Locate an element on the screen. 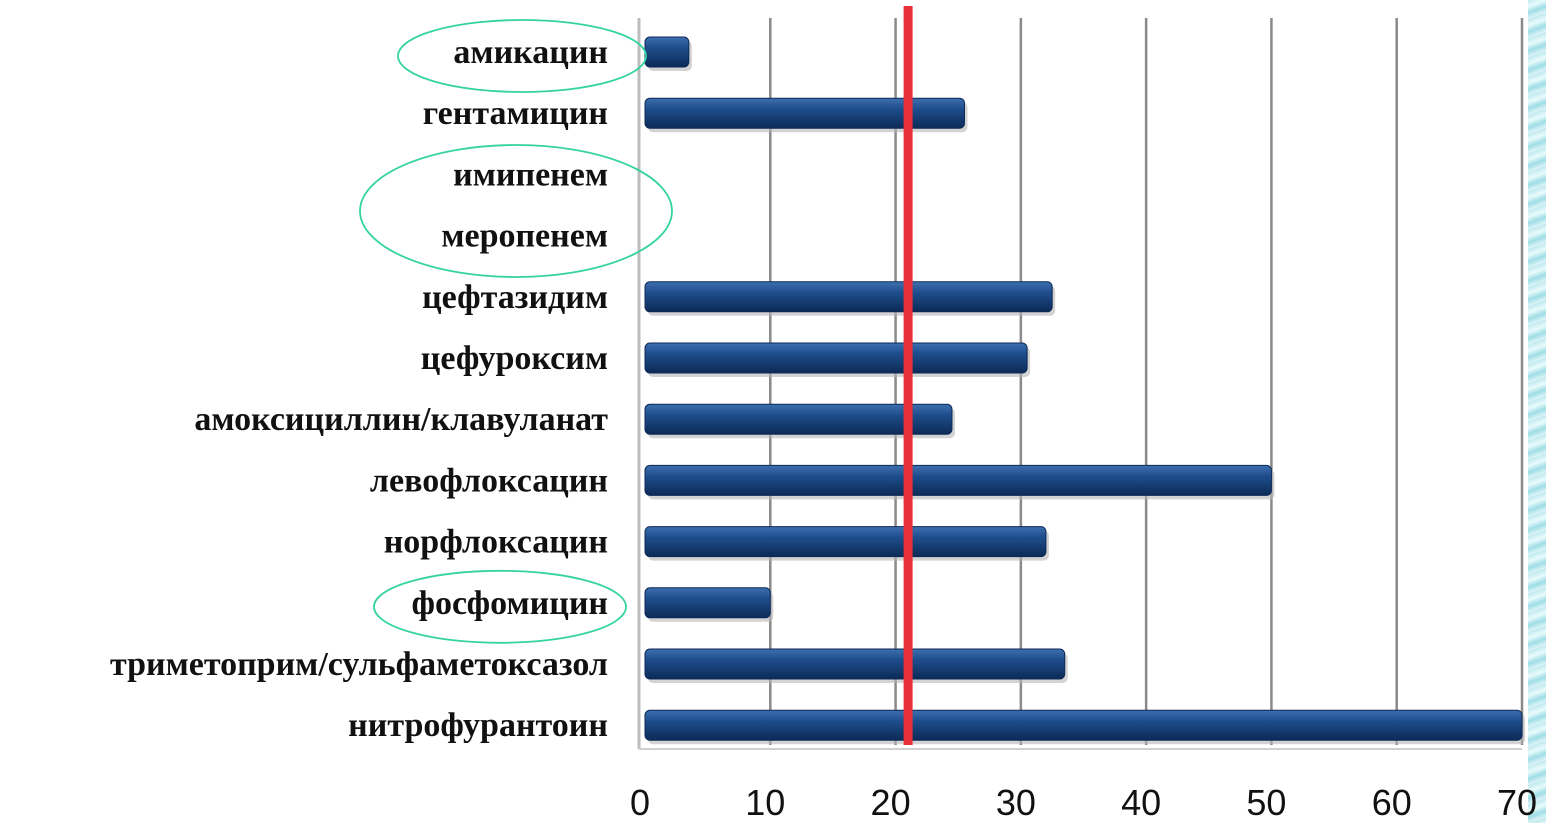 This screenshot has height=823, width=1546. x-axis-ticks: 0 10 20 30 40 50 60 70 is located at coordinates (1083, 802).